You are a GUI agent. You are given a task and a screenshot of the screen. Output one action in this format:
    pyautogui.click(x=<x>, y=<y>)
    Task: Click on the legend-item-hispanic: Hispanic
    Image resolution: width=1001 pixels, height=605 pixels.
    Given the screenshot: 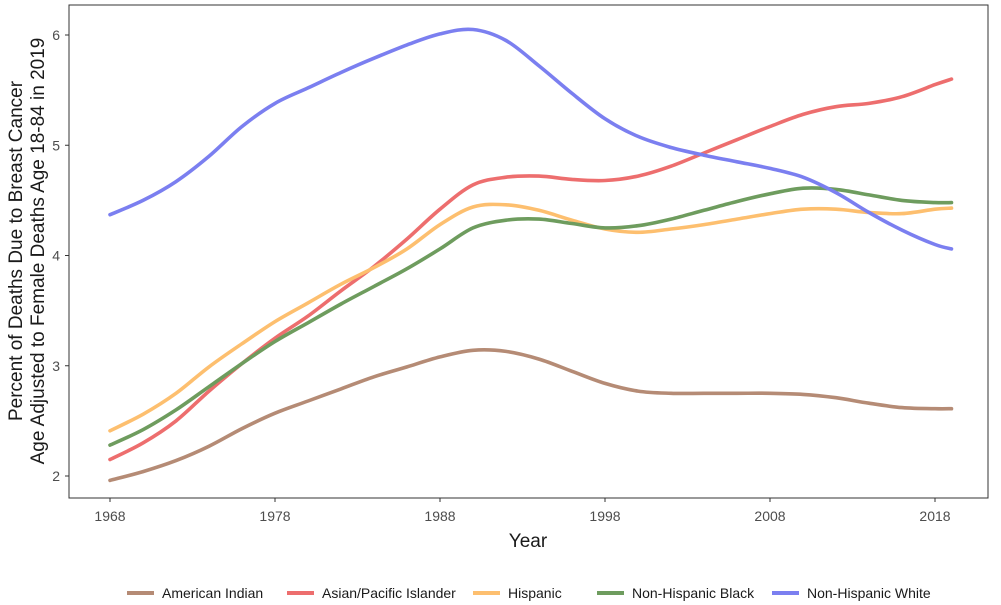 What is the action you would take?
    pyautogui.click(x=517, y=593)
    